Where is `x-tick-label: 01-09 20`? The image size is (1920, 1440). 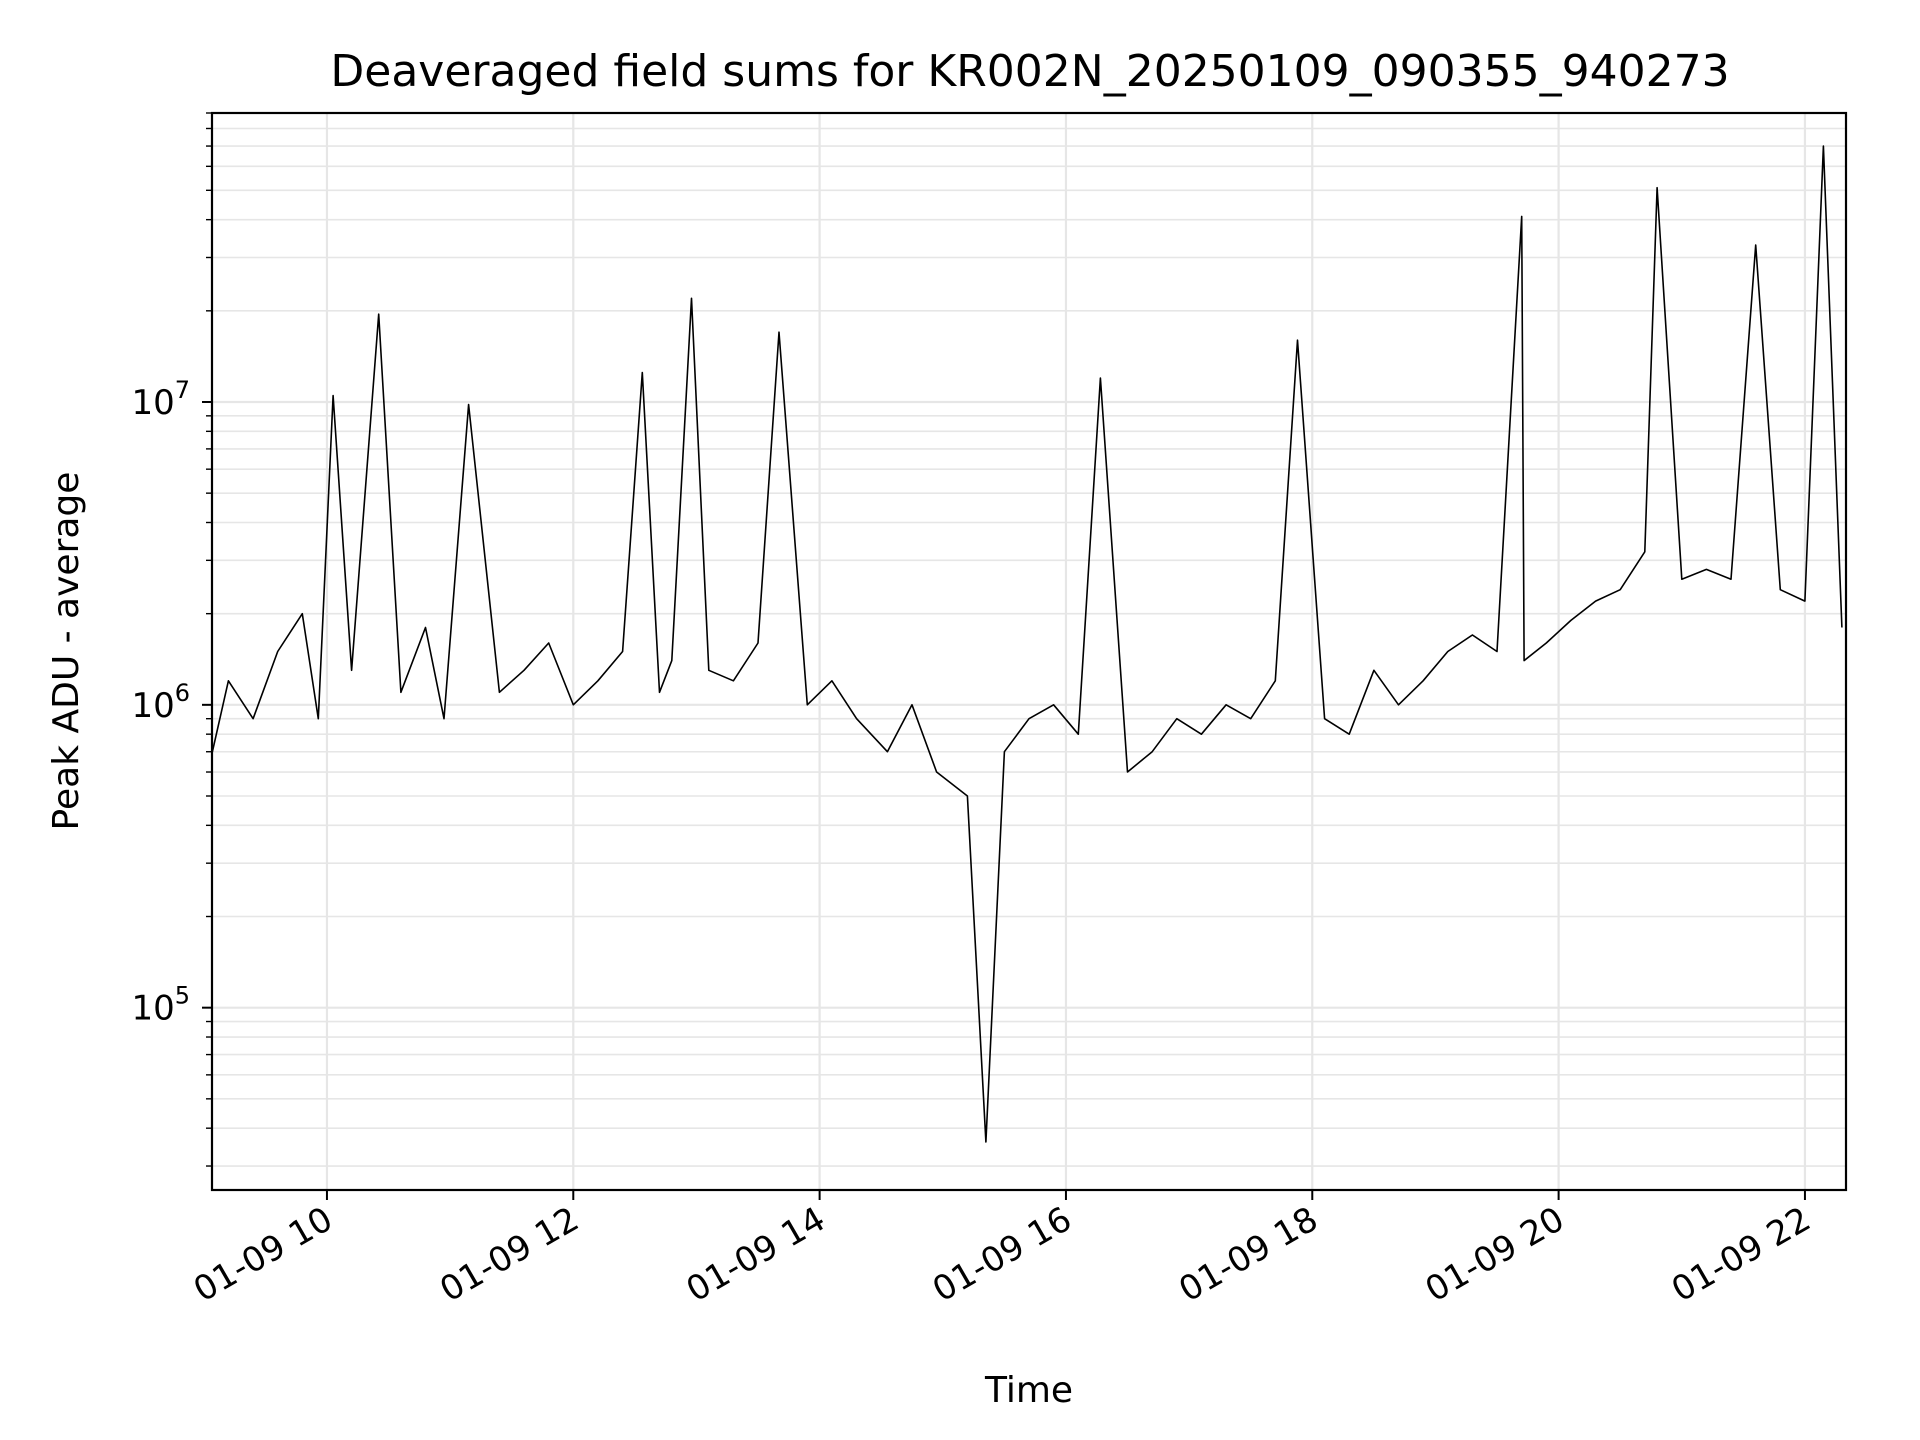 x-tick-label: 01-09 20 is located at coordinates (1495, 1254).